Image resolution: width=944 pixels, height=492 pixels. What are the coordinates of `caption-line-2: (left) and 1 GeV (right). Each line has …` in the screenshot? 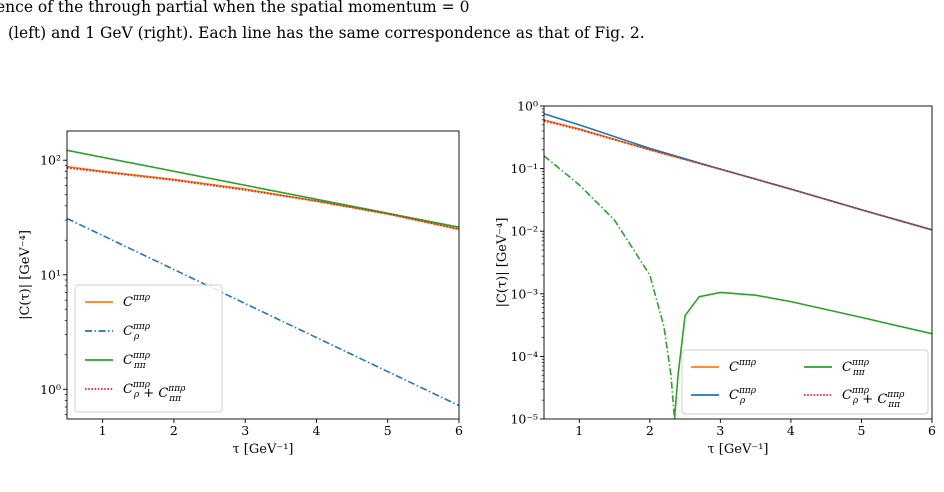 It's located at (326, 33).